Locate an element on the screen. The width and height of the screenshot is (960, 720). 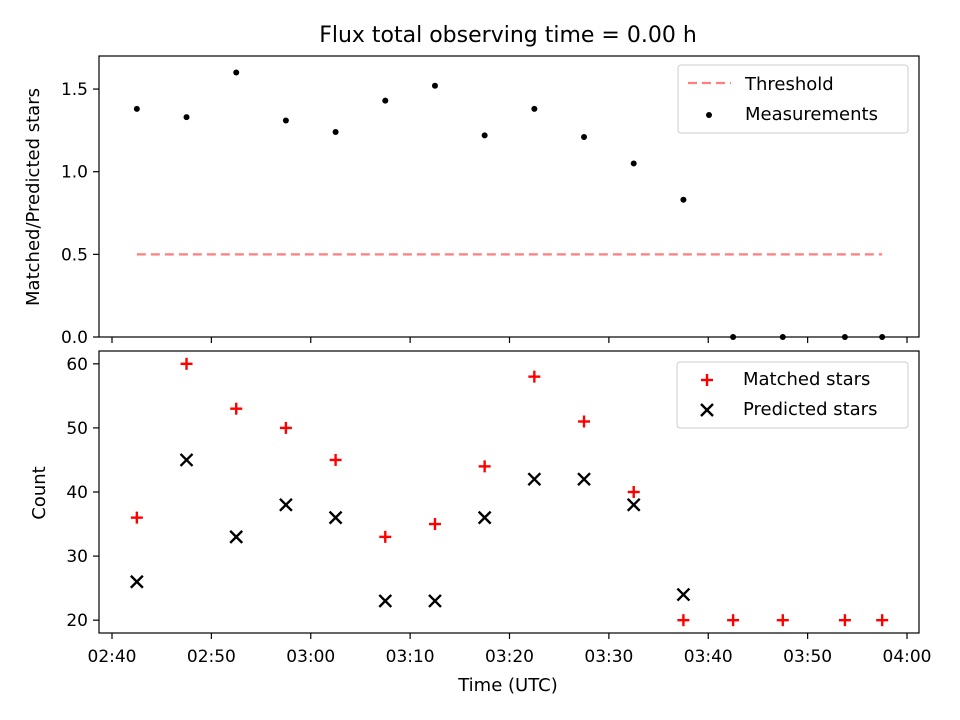
top-y-tick-label: 1.5 is located at coordinates (74, 90).